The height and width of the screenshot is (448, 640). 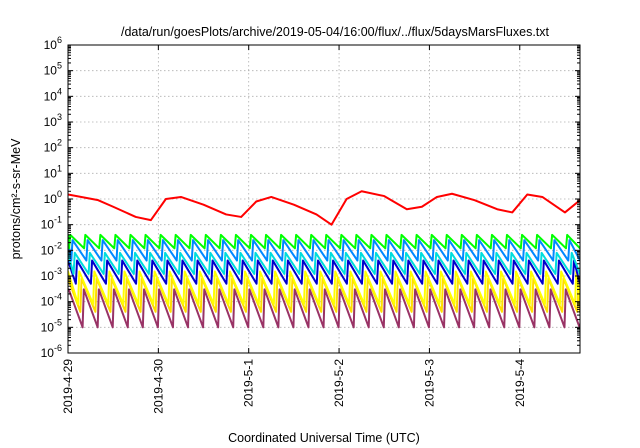 I want to click on x-tick-label: 2019-5-1, so click(x=249, y=383).